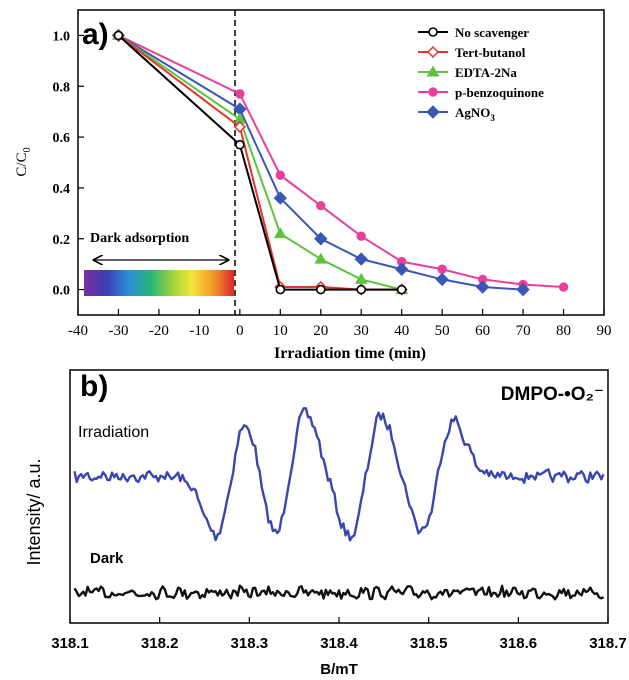  Describe the element at coordinates (339, 634) in the screenshot. I see `b-x-axis-ticks: 318.1 318.2 318.3 318.4 318.5 318.6 318.7` at that location.